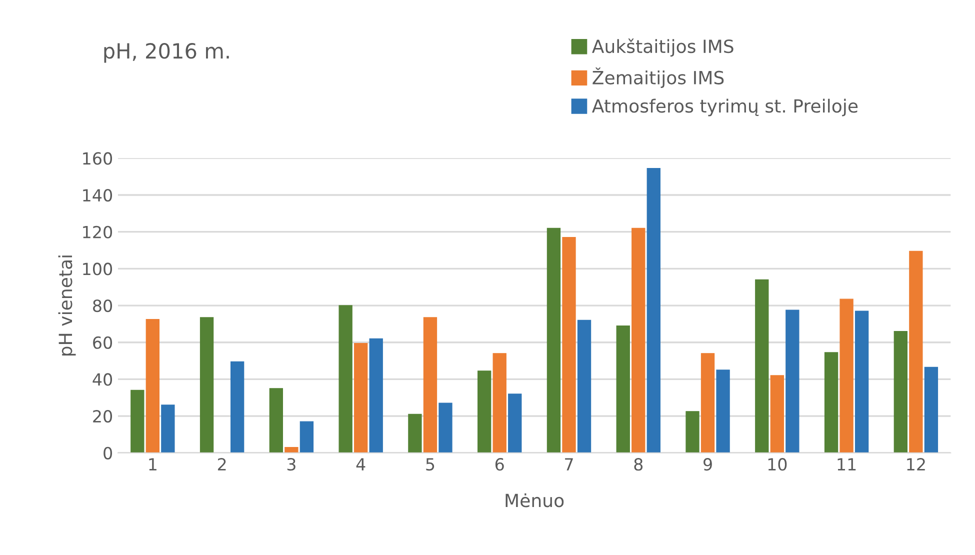  I want to click on chart-title: pH, 2016 m., so click(166, 53).